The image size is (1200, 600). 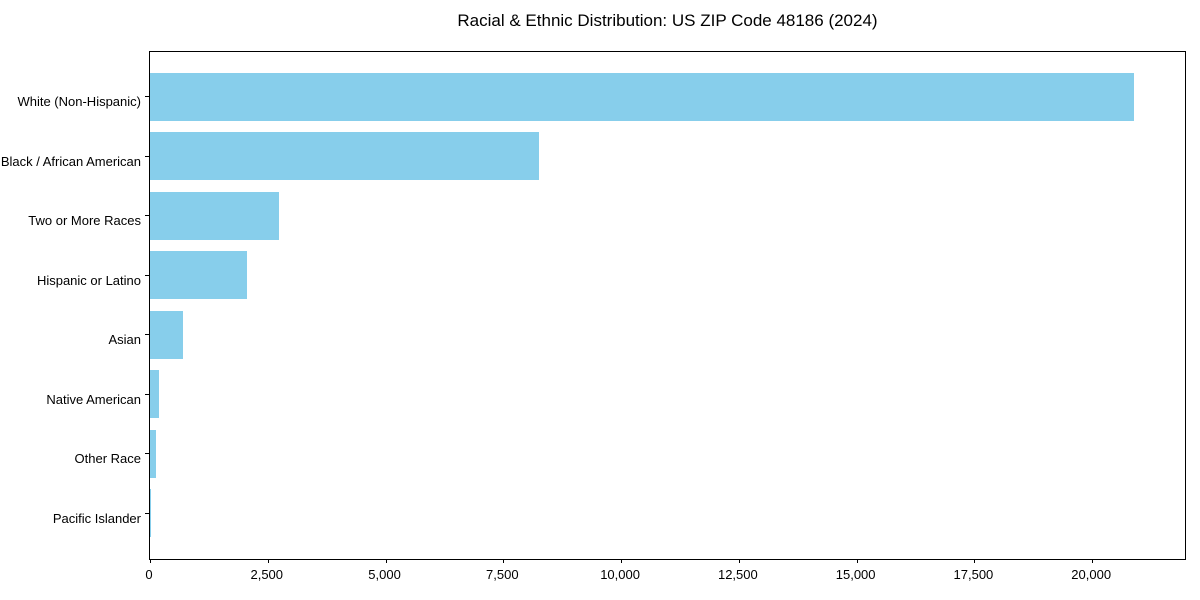 What do you see at coordinates (973, 574) in the screenshot?
I see `x-tick-label: 17,500` at bounding box center [973, 574].